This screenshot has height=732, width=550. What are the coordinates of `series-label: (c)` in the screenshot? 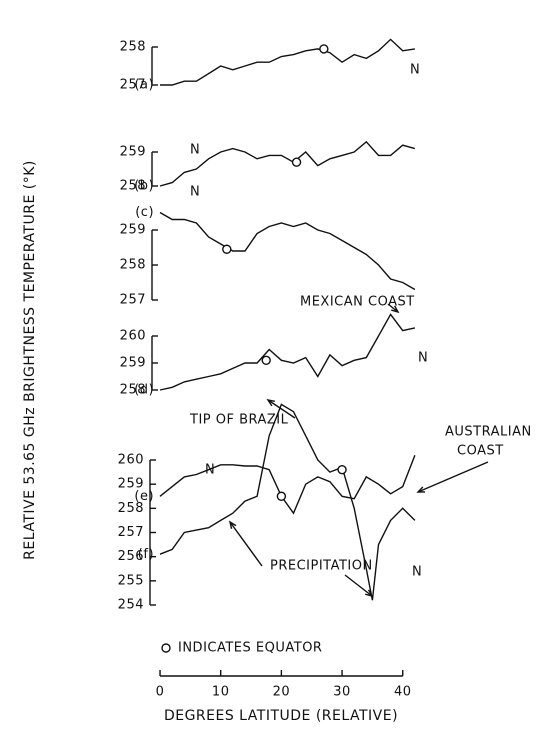 It's located at (144, 212).